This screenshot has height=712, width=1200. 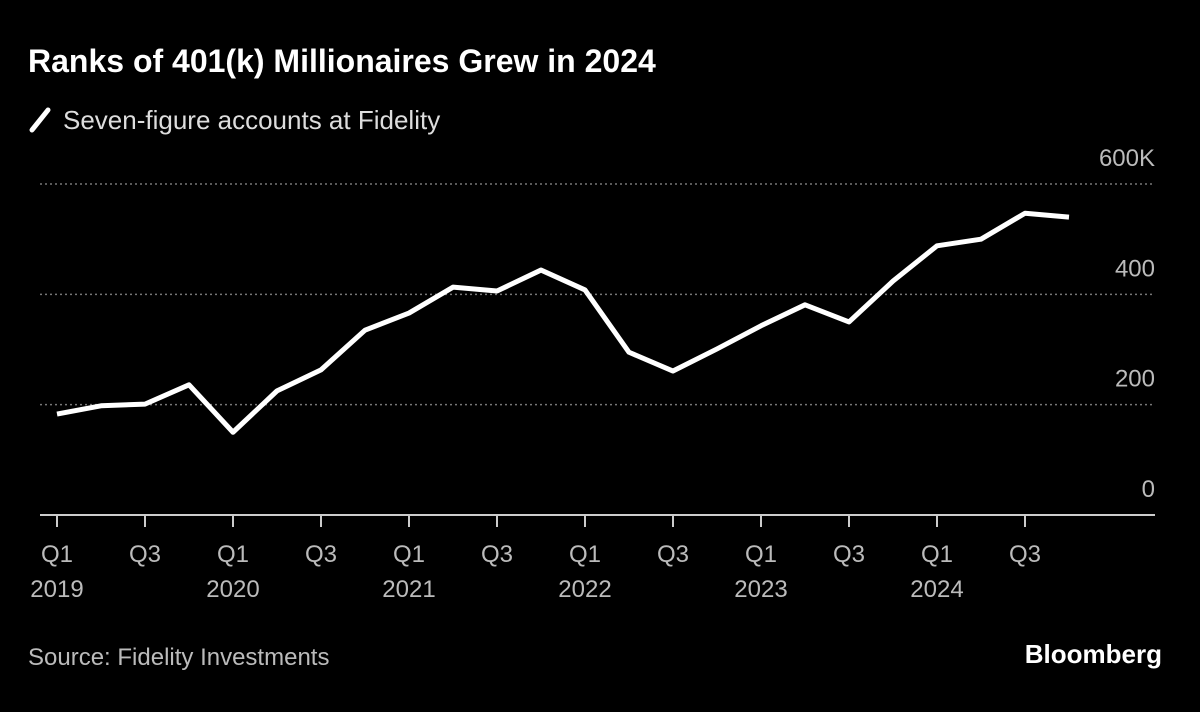 What do you see at coordinates (1148, 489) in the screenshot?
I see `y-tick-label: 0` at bounding box center [1148, 489].